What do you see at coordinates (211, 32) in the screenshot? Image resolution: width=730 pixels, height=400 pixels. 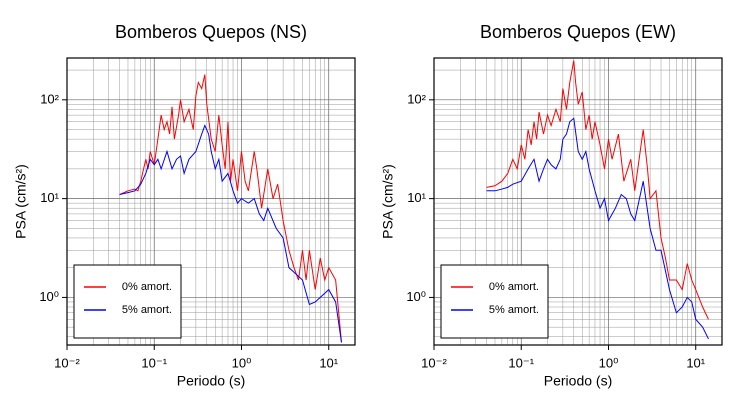 I see `chart-title: Bomberos Quepos (NS)` at bounding box center [211, 32].